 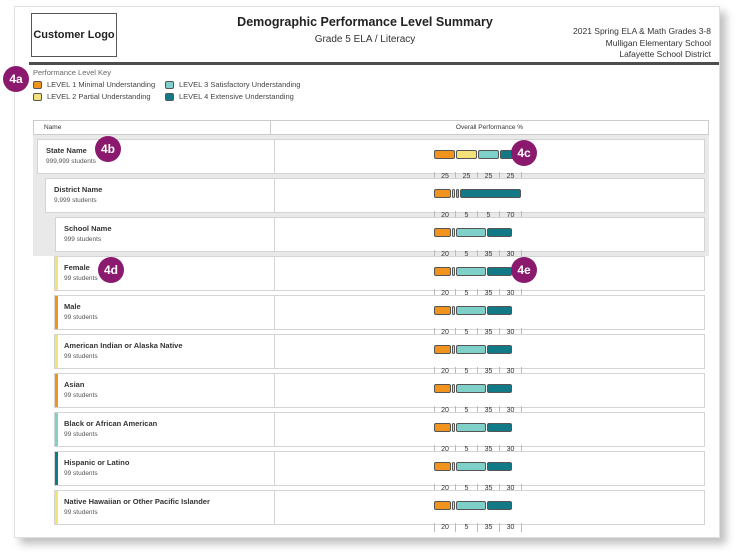 I want to click on table-row: School Name 999 students 20 5 35 30, so click(x=380, y=238).